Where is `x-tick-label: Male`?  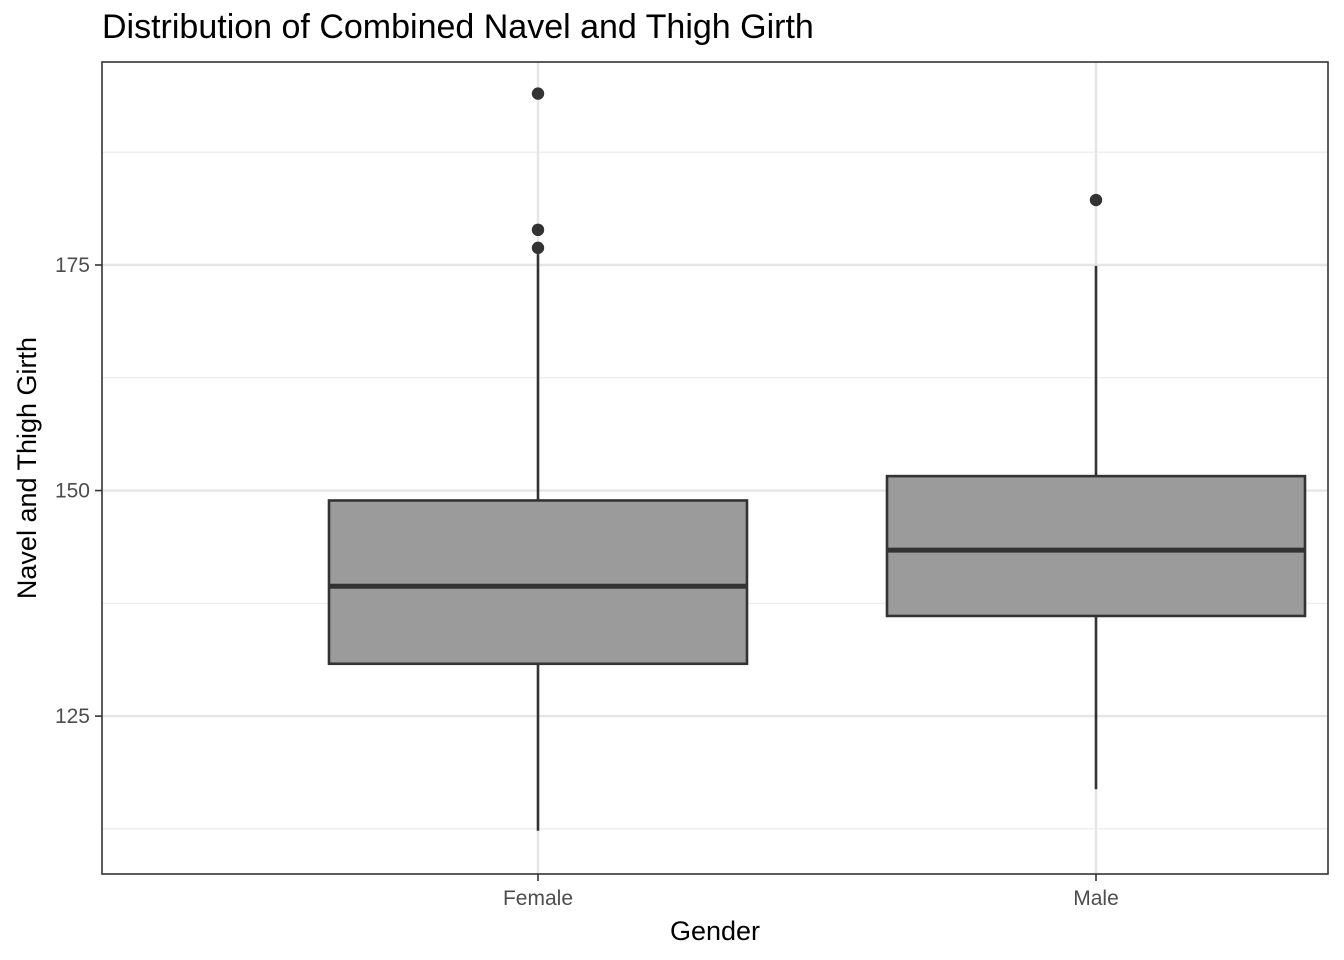 x-tick-label: Male is located at coordinates (1096, 898).